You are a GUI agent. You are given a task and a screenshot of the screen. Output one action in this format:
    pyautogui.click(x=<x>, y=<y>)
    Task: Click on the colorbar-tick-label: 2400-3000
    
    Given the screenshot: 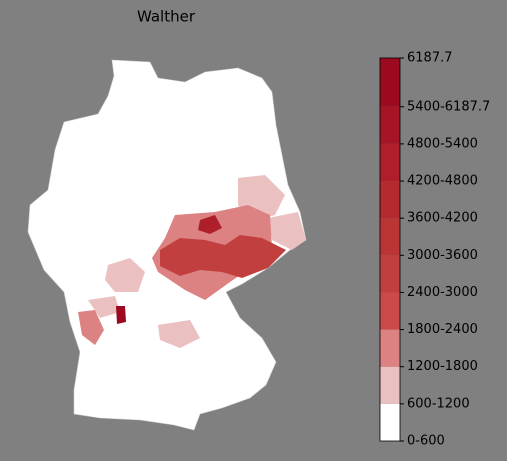 What is the action you would take?
    pyautogui.click(x=442, y=292)
    